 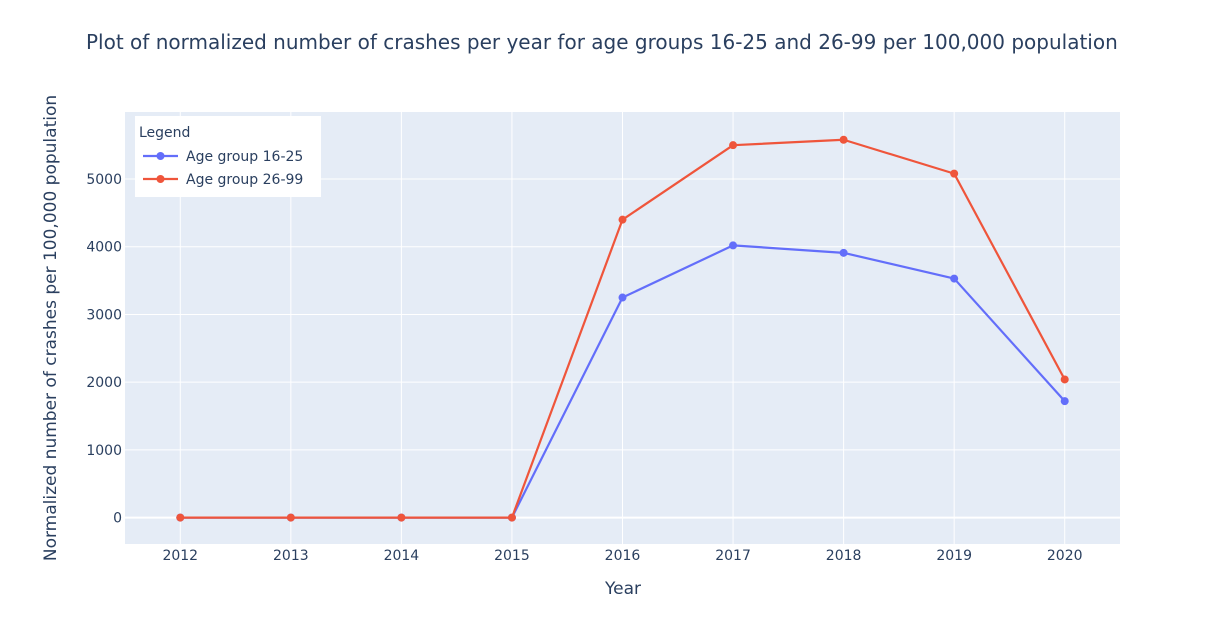 I want to click on legend: Legend Age group 16-25 Age group 26-99, so click(x=228, y=156).